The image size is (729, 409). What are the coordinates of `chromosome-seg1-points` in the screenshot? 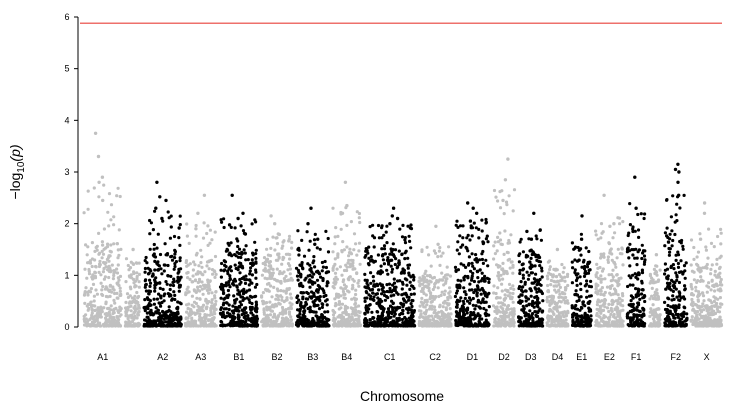 It's located at (132, 287).